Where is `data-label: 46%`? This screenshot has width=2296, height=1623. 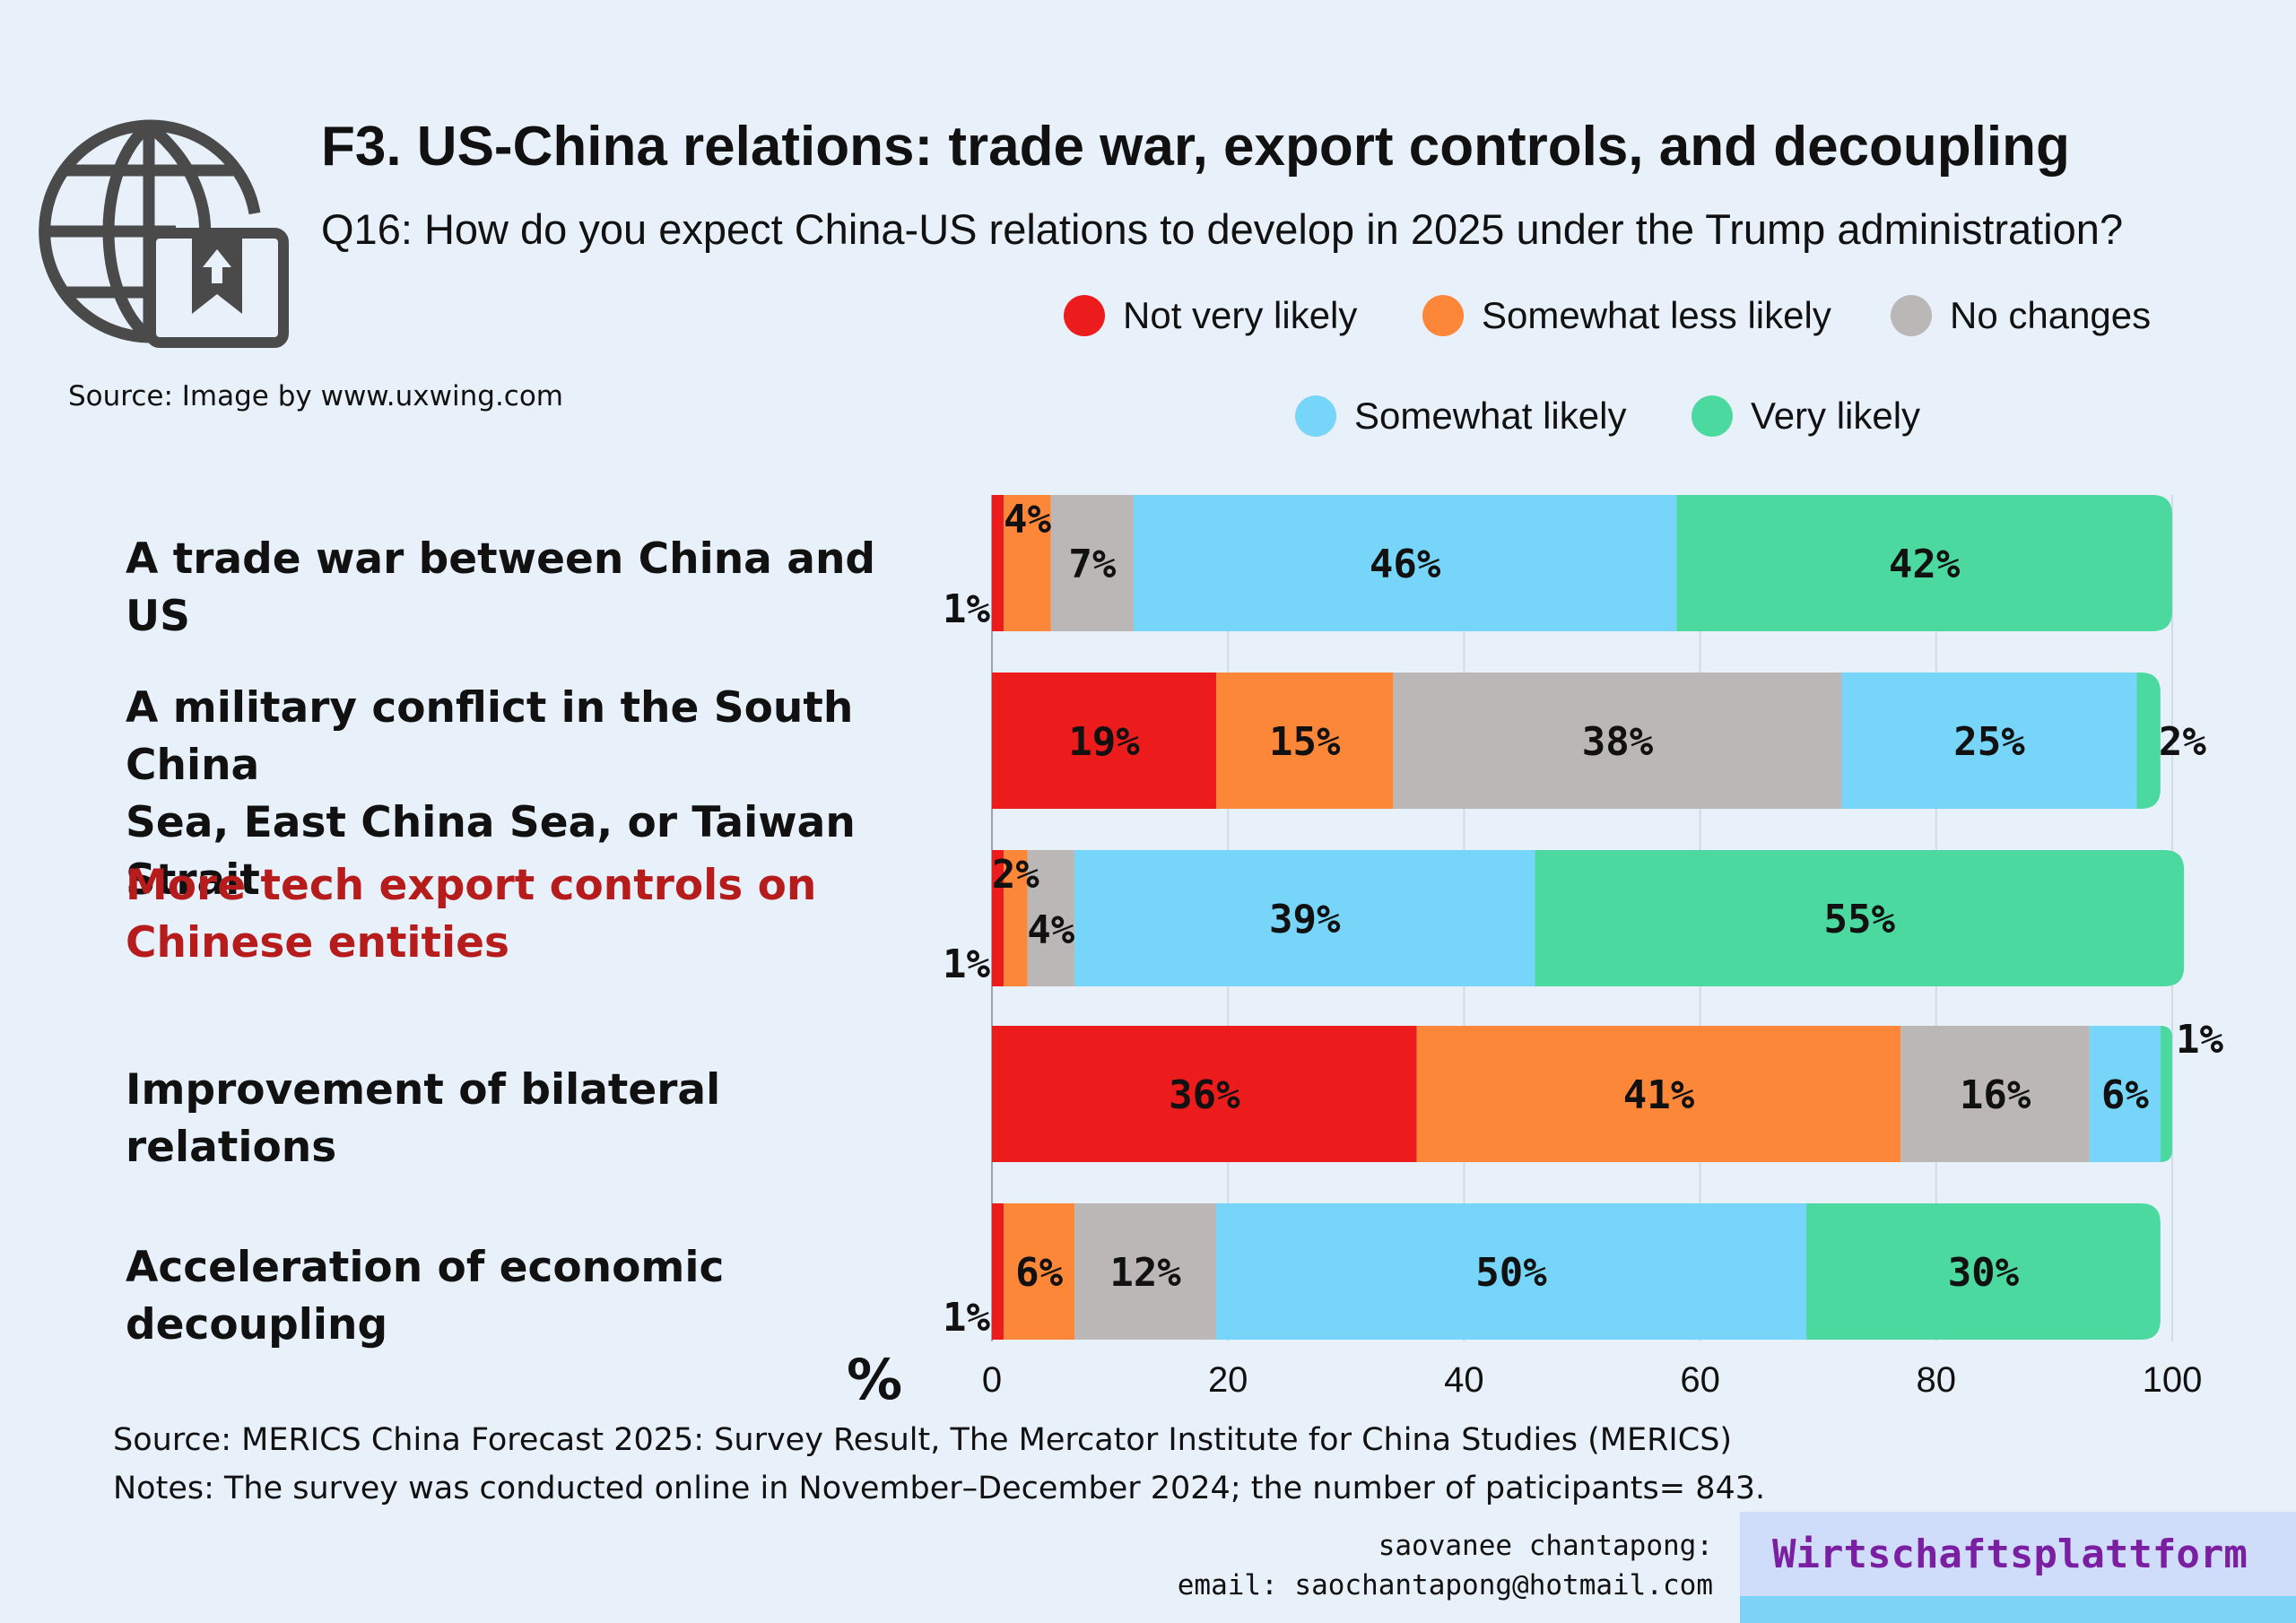 data-label: 46% is located at coordinates (1405, 564).